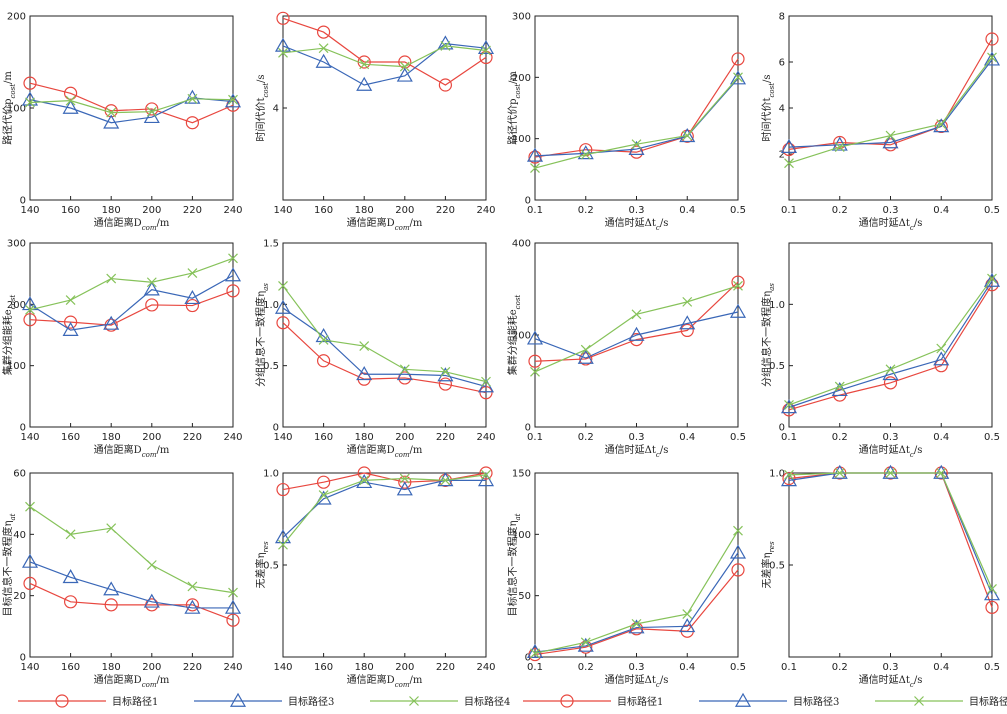 The image size is (1007, 714). What do you see at coordinates (19, 474) in the screenshot?
I see `y-tick-label: 60` at bounding box center [19, 474].